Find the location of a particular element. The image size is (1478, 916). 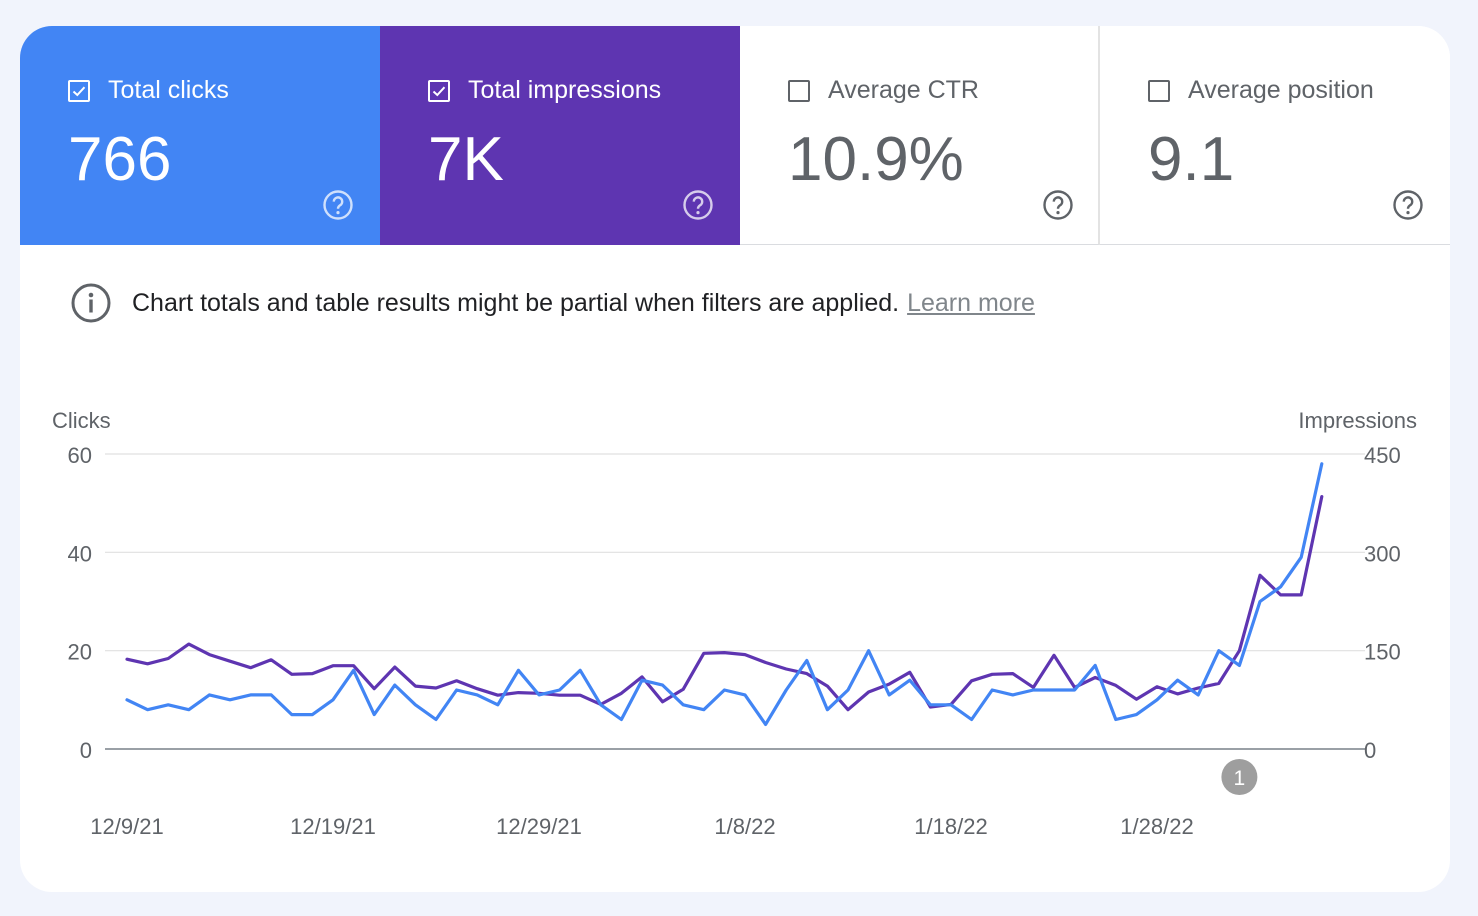

learn-more-link: Learn more is located at coordinates (971, 302).